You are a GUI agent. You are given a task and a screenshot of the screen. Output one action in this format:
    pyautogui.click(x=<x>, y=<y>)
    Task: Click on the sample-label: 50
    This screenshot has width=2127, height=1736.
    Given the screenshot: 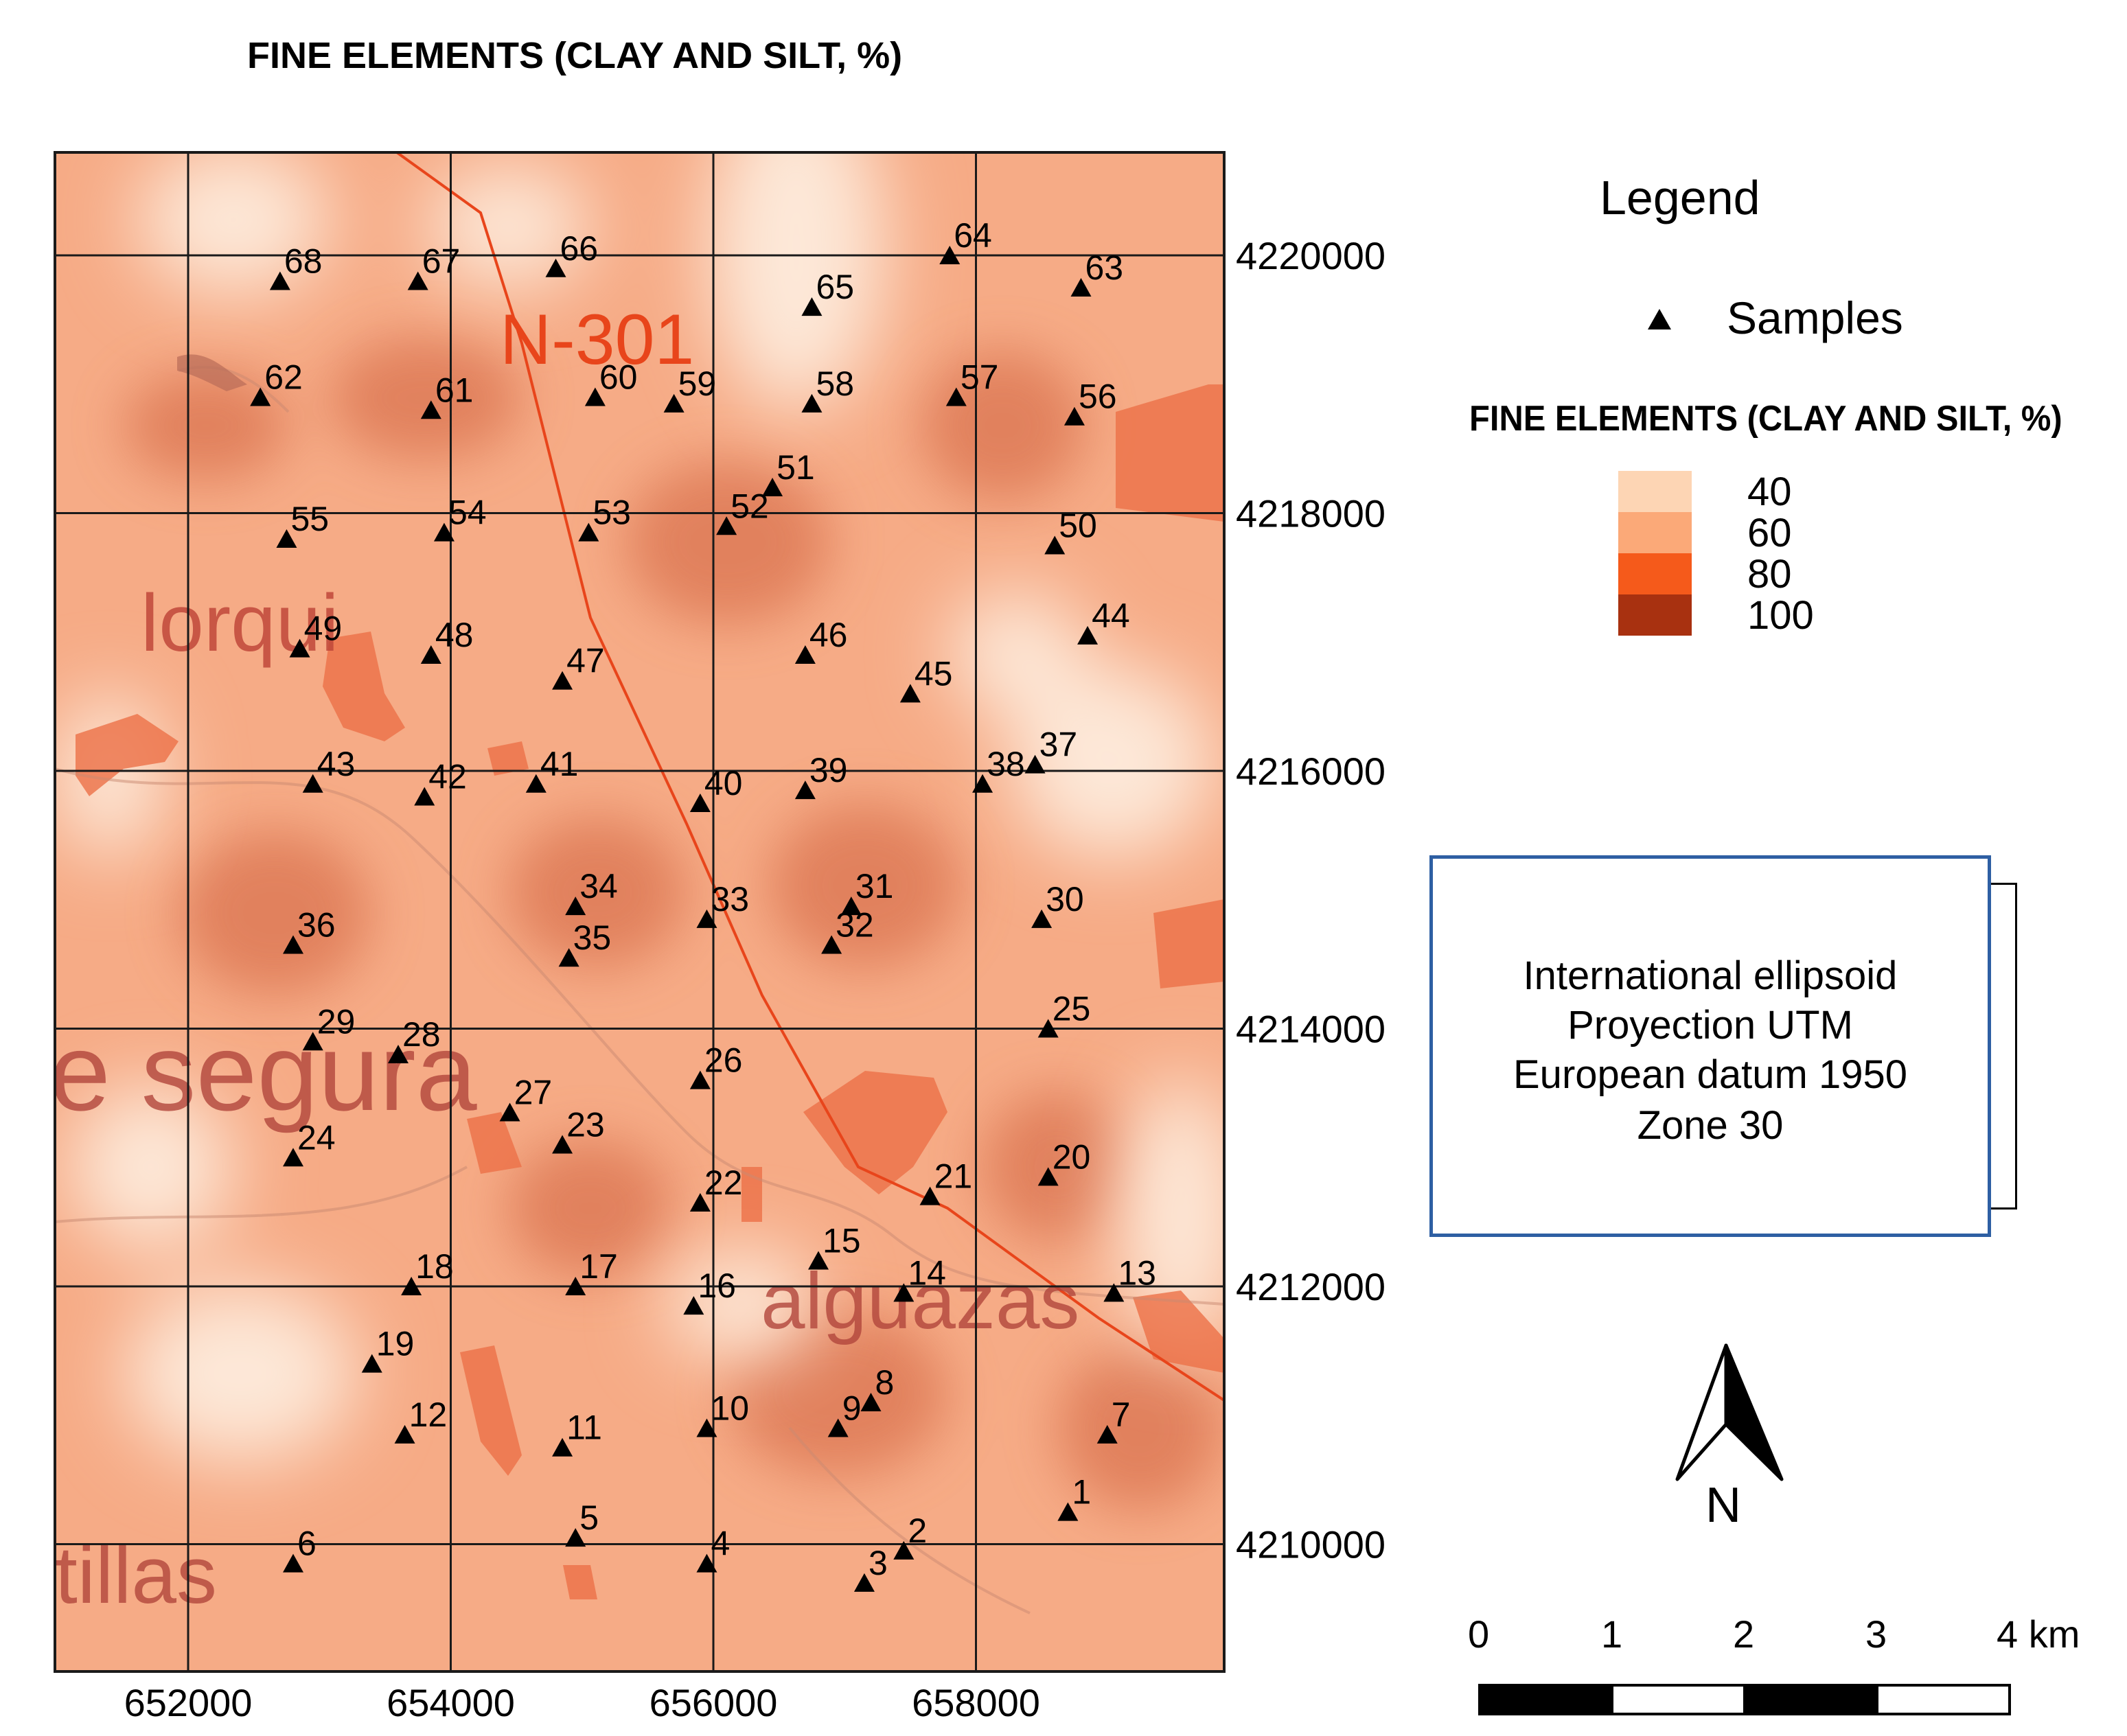 What is the action you would take?
    pyautogui.click(x=1078, y=525)
    